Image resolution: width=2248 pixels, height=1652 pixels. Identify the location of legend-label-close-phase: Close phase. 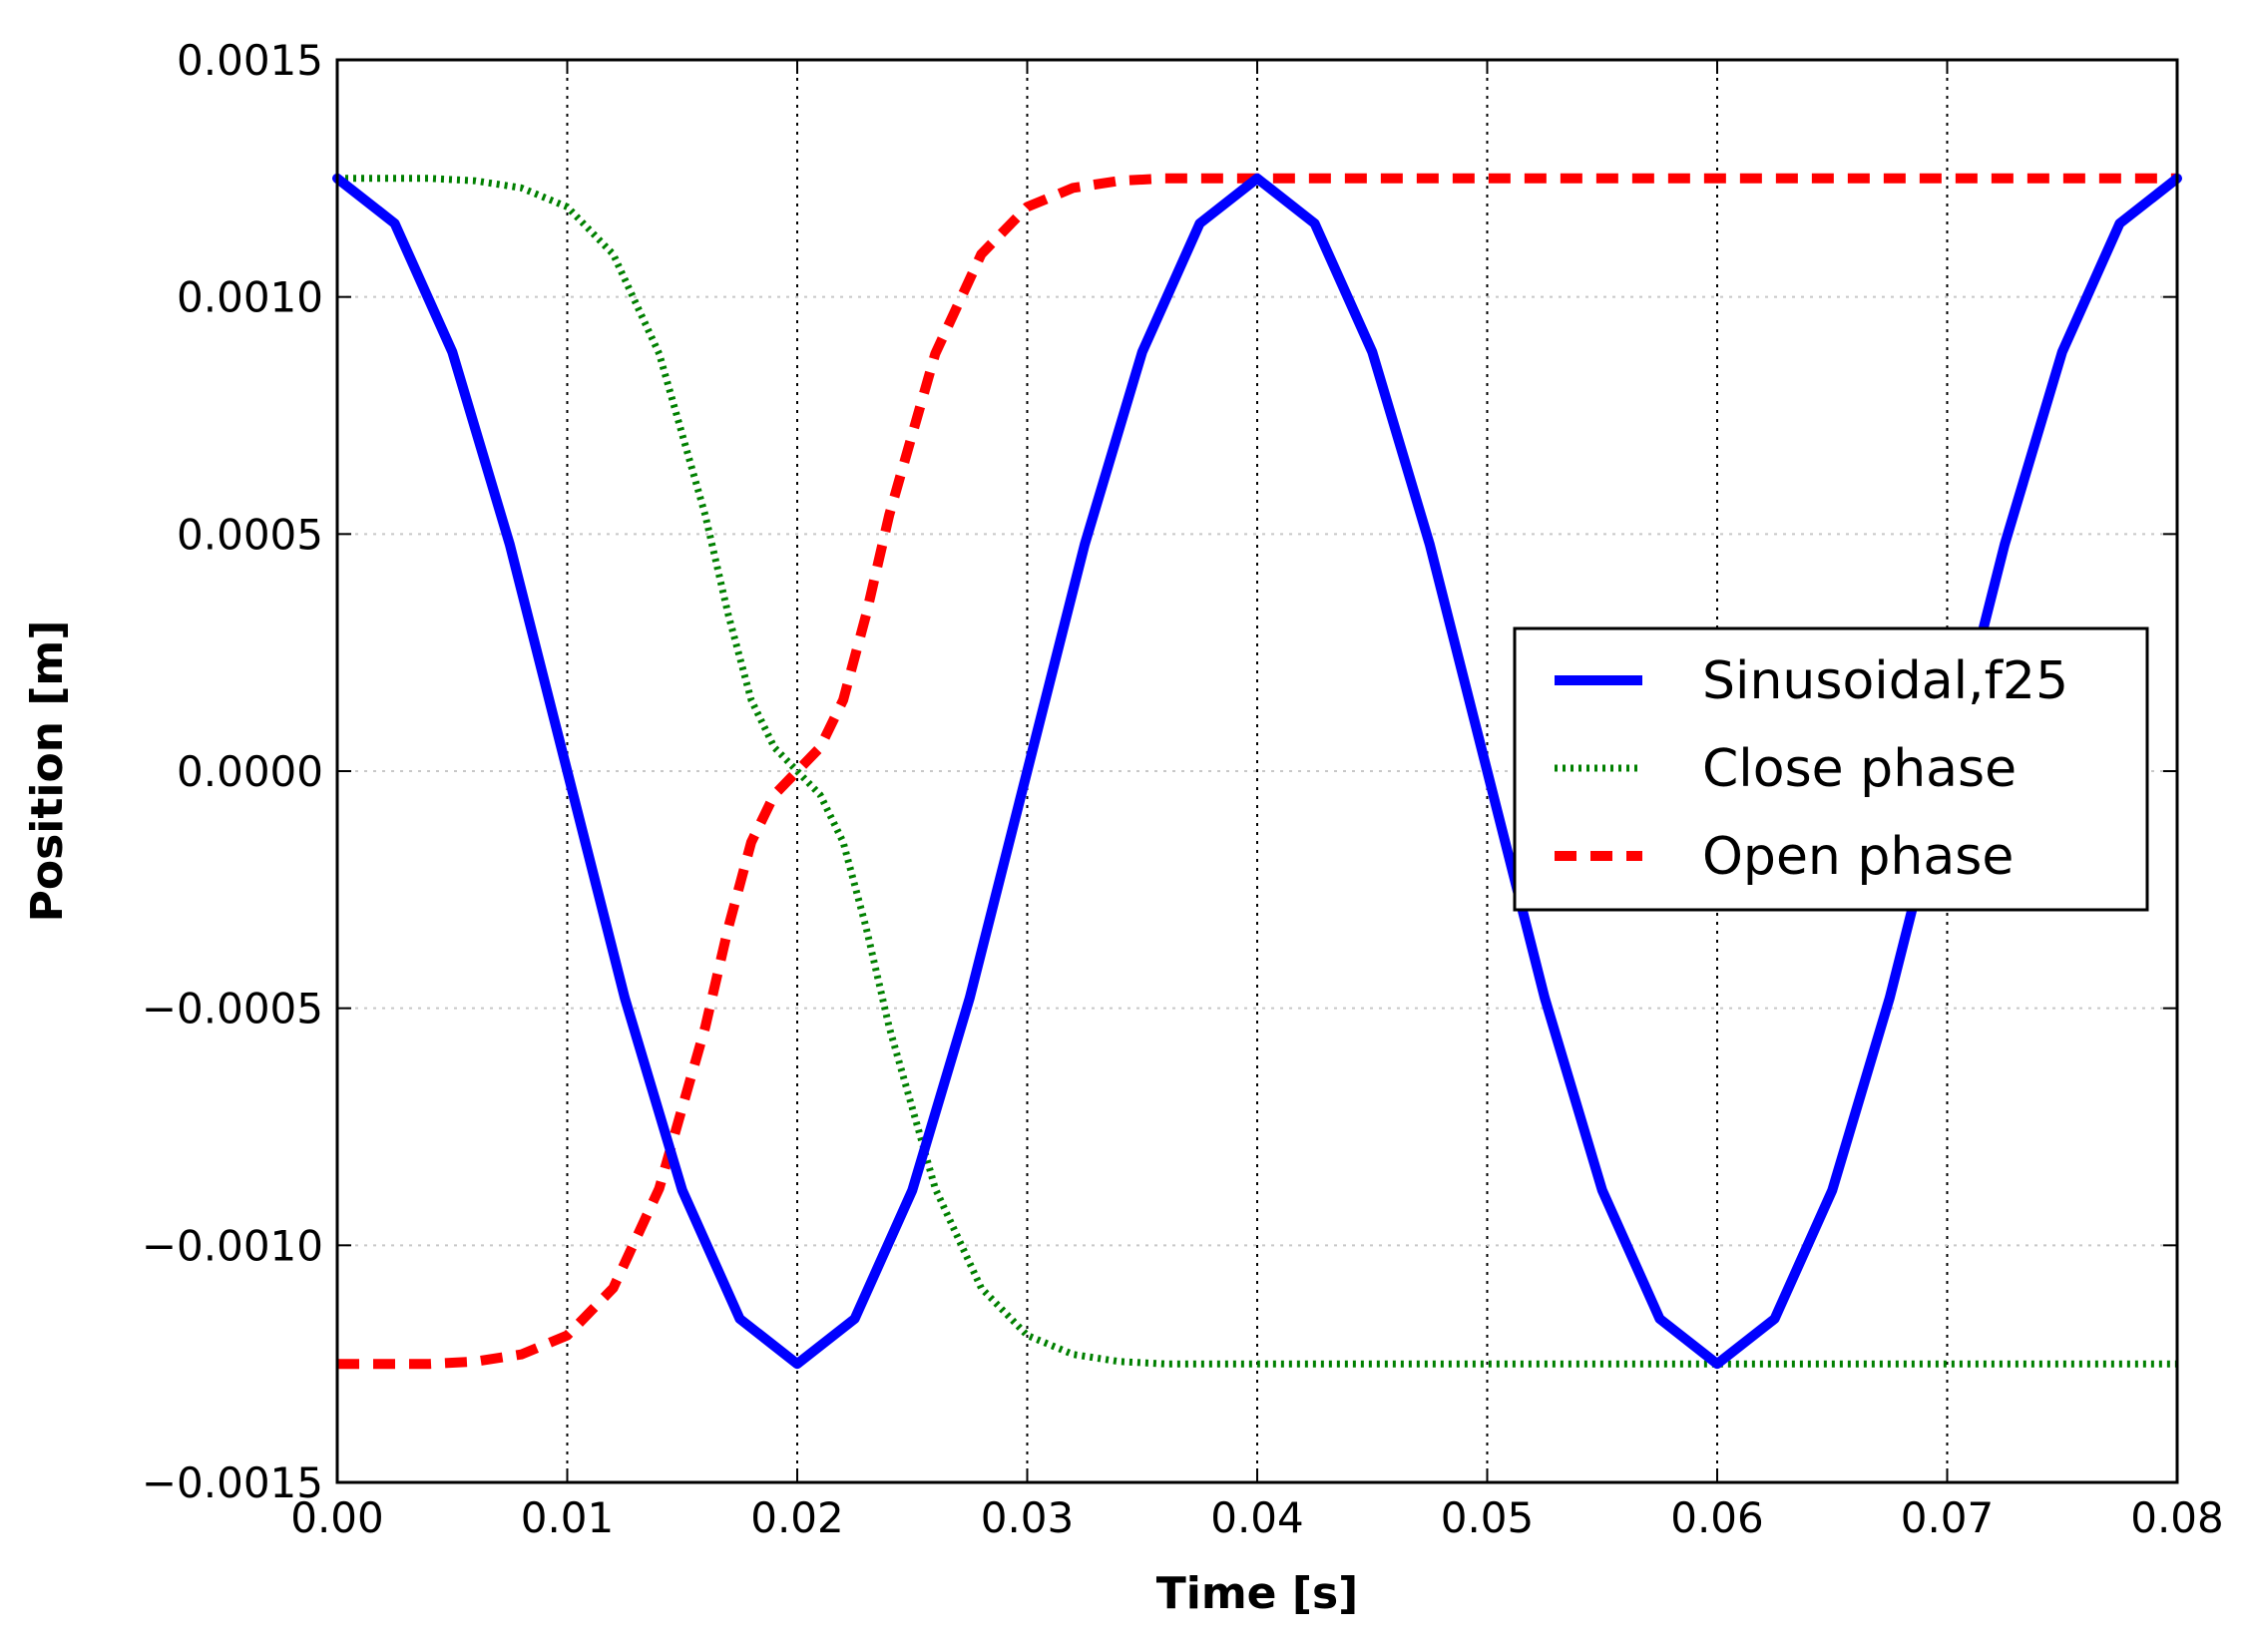
(1859, 769).